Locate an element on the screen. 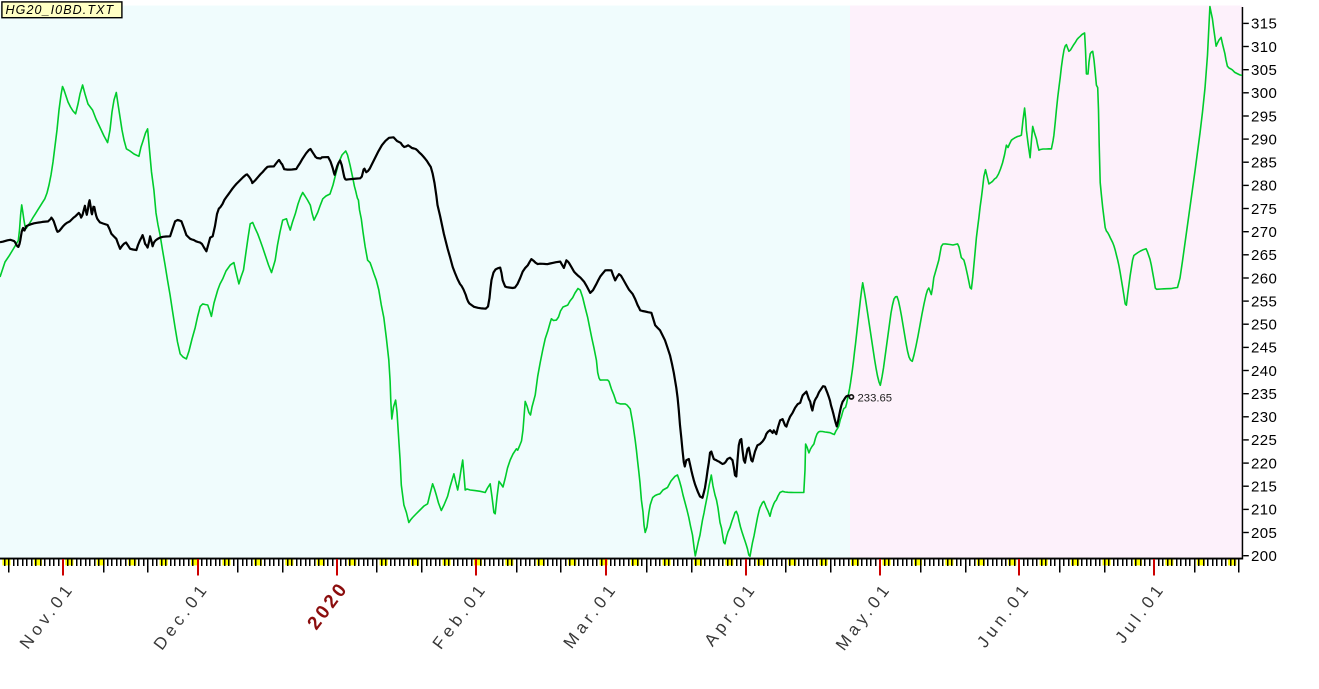 The image size is (1319, 689). svg-text: 200 is located at coordinates (1264, 556).